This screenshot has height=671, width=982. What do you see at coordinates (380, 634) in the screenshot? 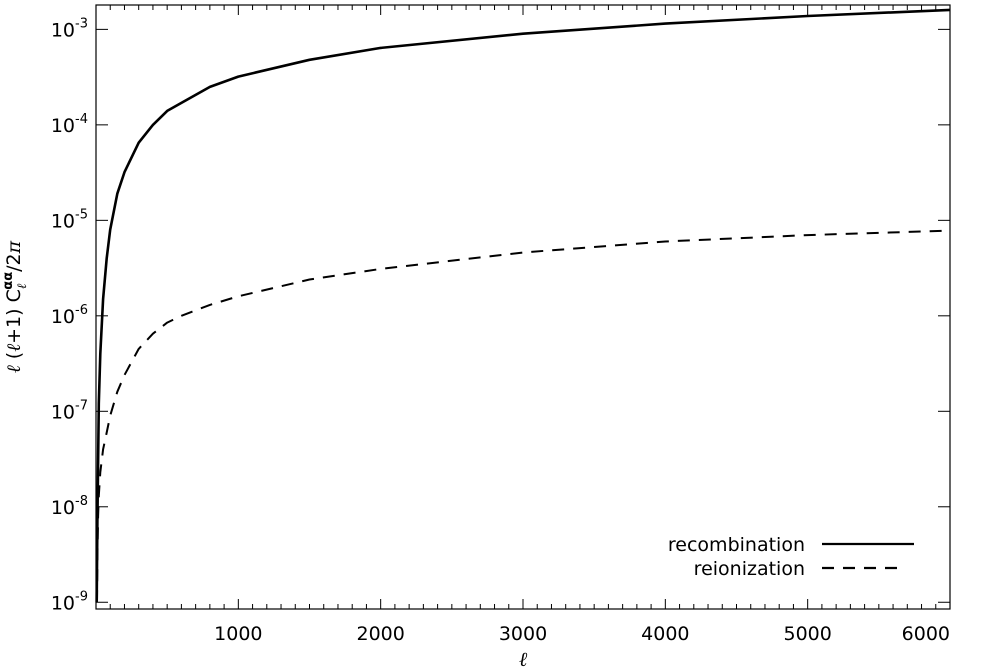
I see `x-tick-label: 2000` at bounding box center [380, 634].